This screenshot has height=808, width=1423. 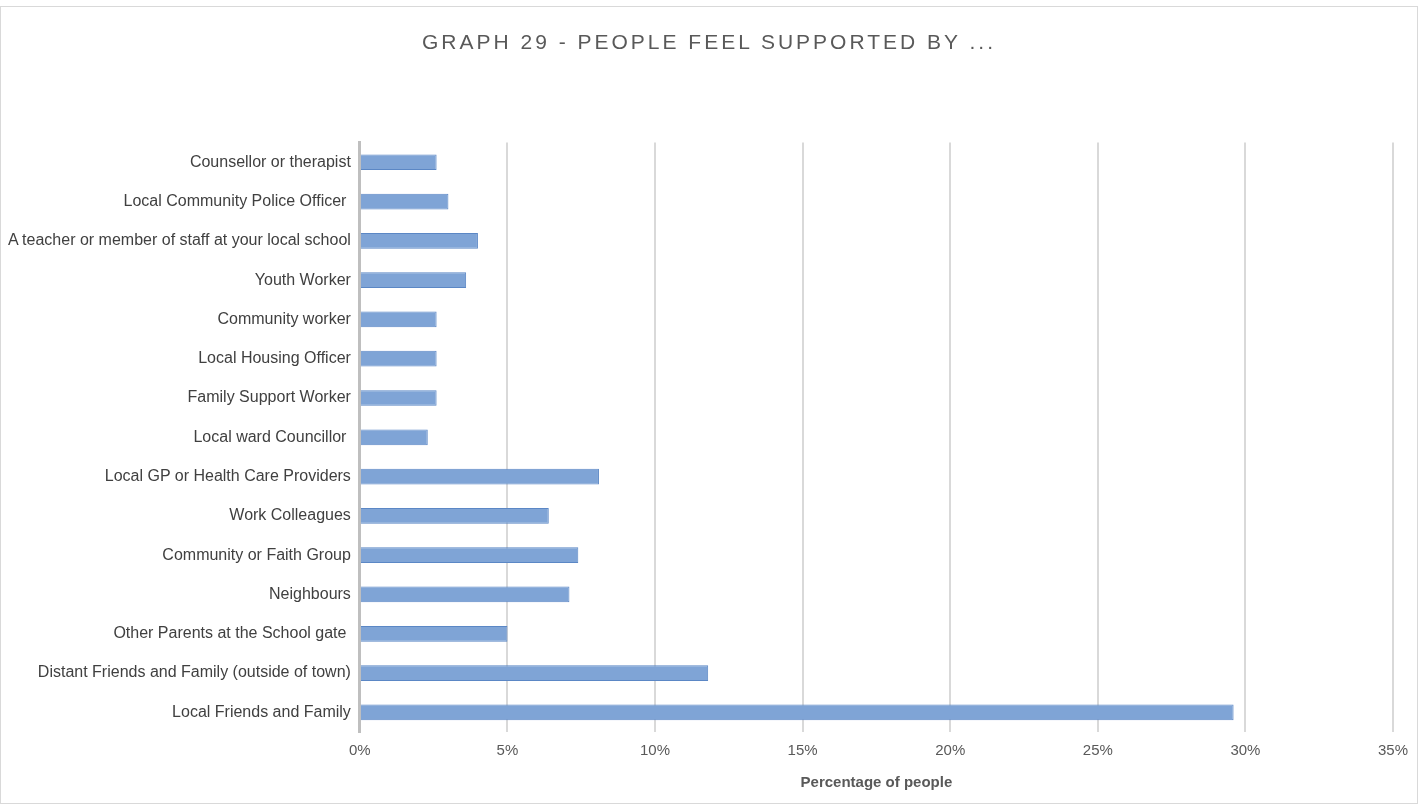 What do you see at coordinates (360, 750) in the screenshot?
I see `x-tick-label: 0%` at bounding box center [360, 750].